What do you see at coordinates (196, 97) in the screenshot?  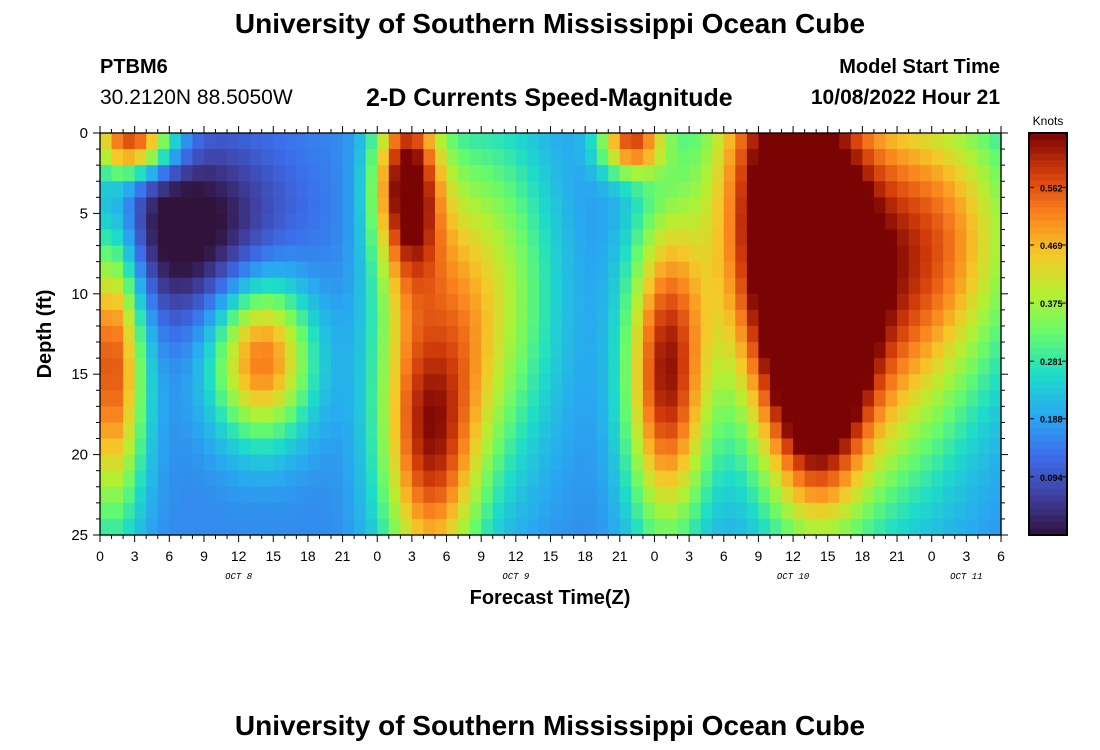 I see `station-coordinates: 30.2120N 88.5050W` at bounding box center [196, 97].